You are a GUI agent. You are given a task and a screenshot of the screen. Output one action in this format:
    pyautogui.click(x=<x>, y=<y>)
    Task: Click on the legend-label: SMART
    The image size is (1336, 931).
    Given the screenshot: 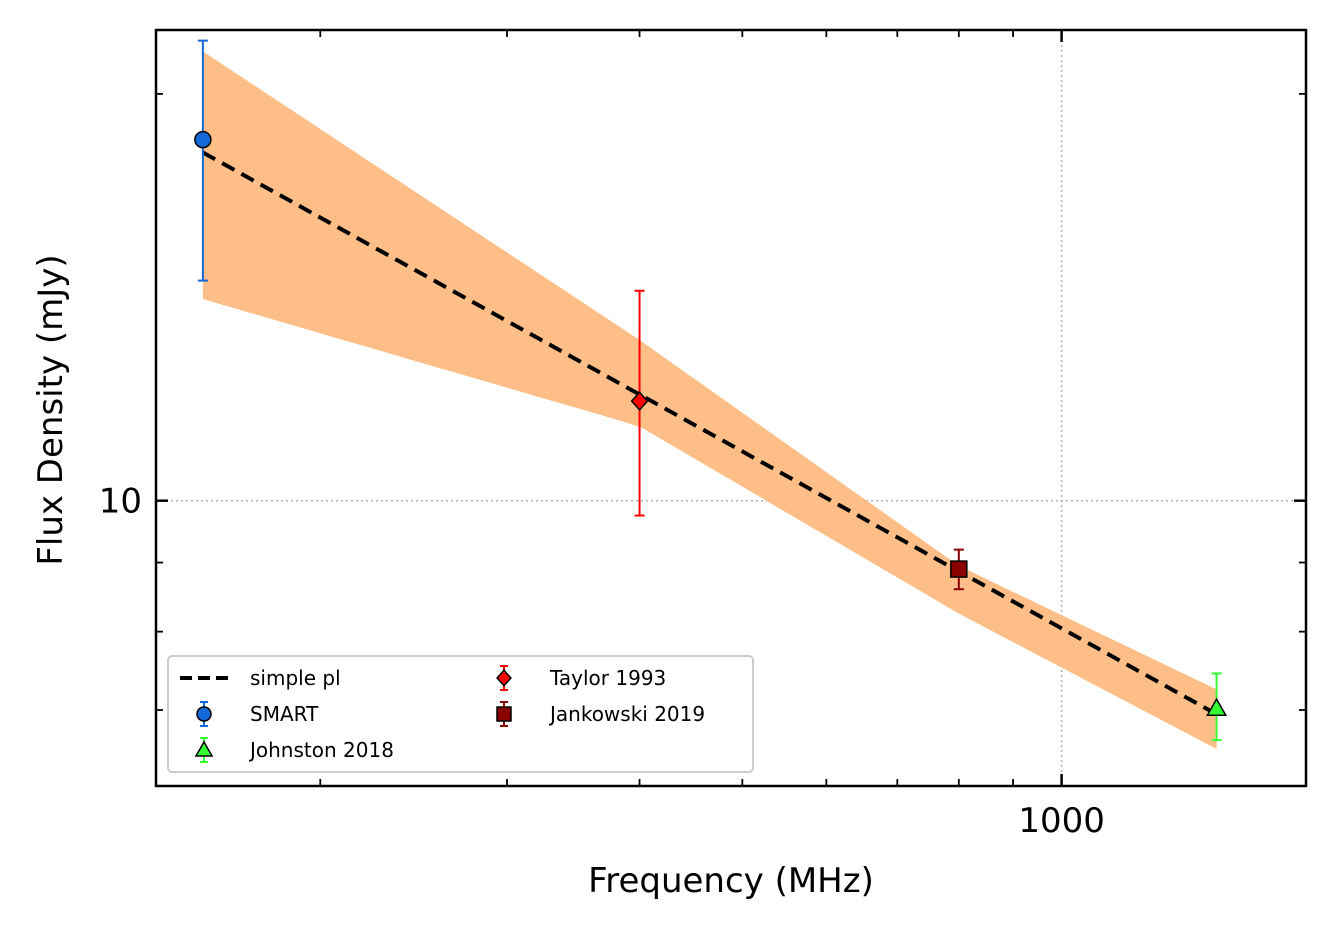 What is the action you would take?
    pyautogui.click(x=284, y=714)
    